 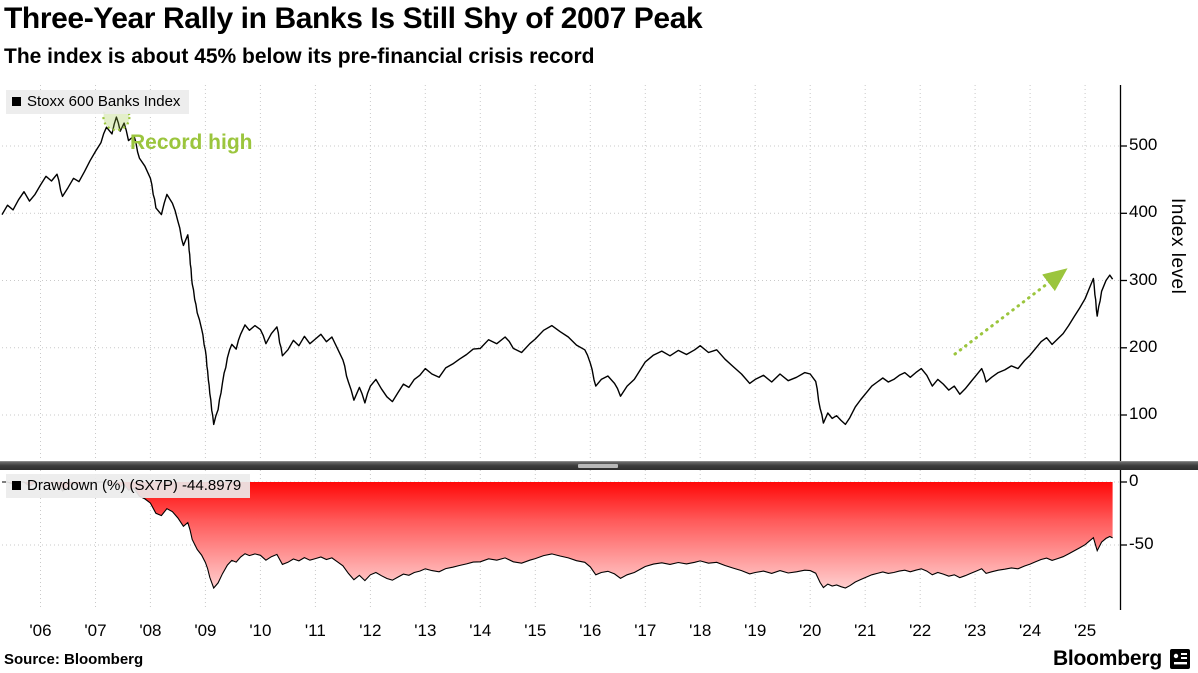 What do you see at coordinates (150, 630) in the screenshot?
I see `x-axis-tick-label: '08` at bounding box center [150, 630].